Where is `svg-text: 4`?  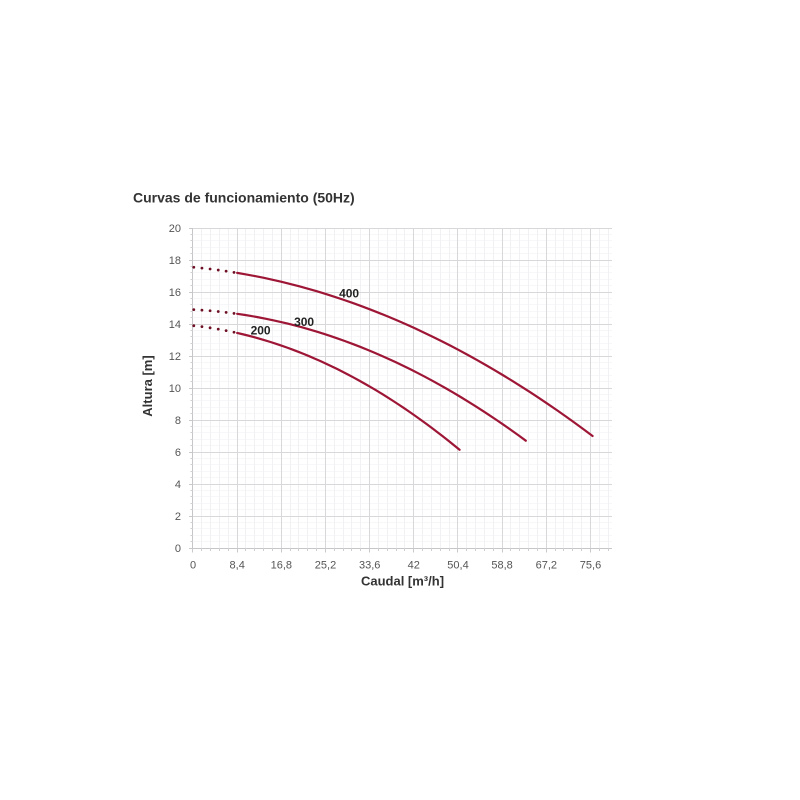
svg-text: 4 is located at coordinates (178, 485).